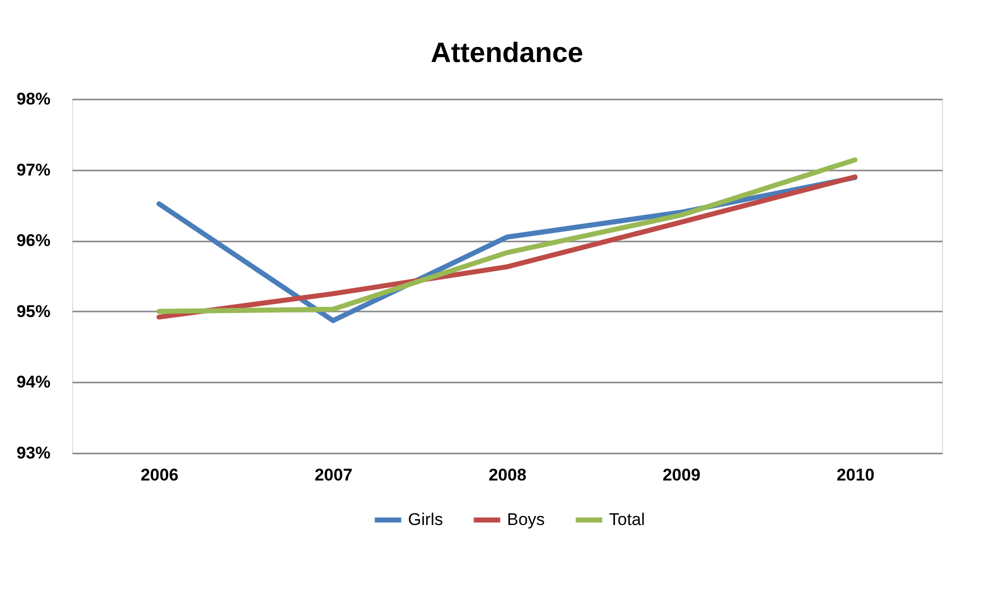  Describe the element at coordinates (333, 475) in the screenshot. I see `x-tick-label: 2007` at that location.